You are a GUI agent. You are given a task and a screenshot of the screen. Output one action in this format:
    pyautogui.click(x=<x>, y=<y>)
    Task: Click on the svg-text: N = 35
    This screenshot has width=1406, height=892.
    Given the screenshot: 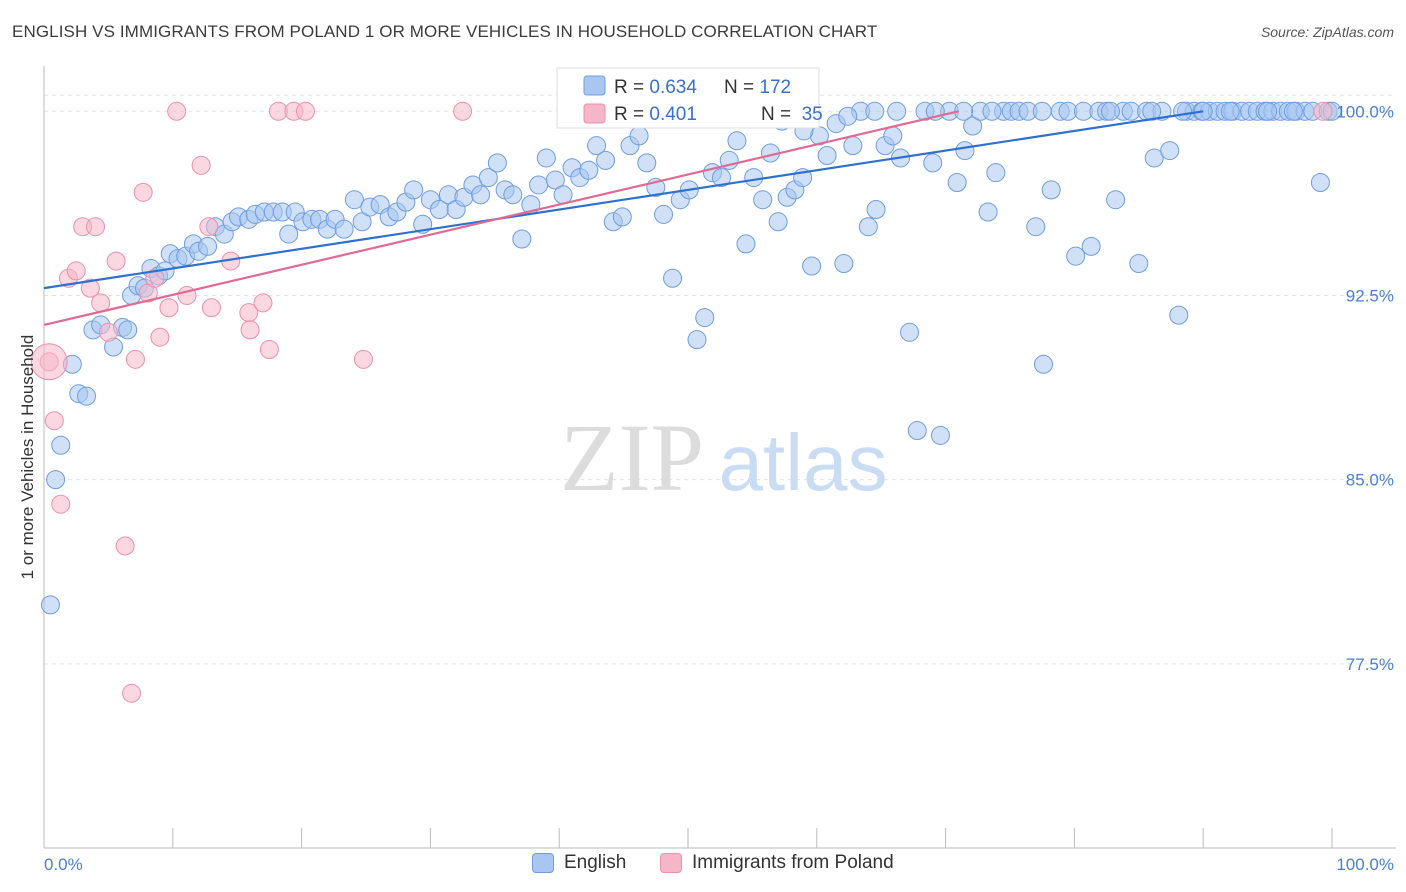 What is the action you would take?
    pyautogui.click(x=786, y=114)
    